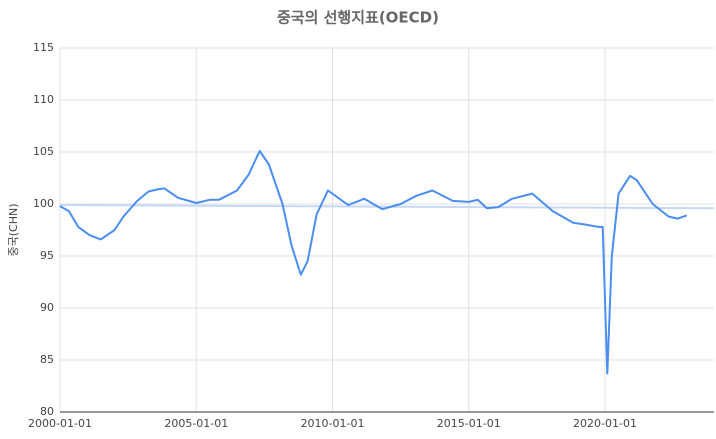 Image resolution: width=716 pixels, height=439 pixels. What do you see at coordinates (47, 359) in the screenshot?
I see `y-tick-label: 85` at bounding box center [47, 359].